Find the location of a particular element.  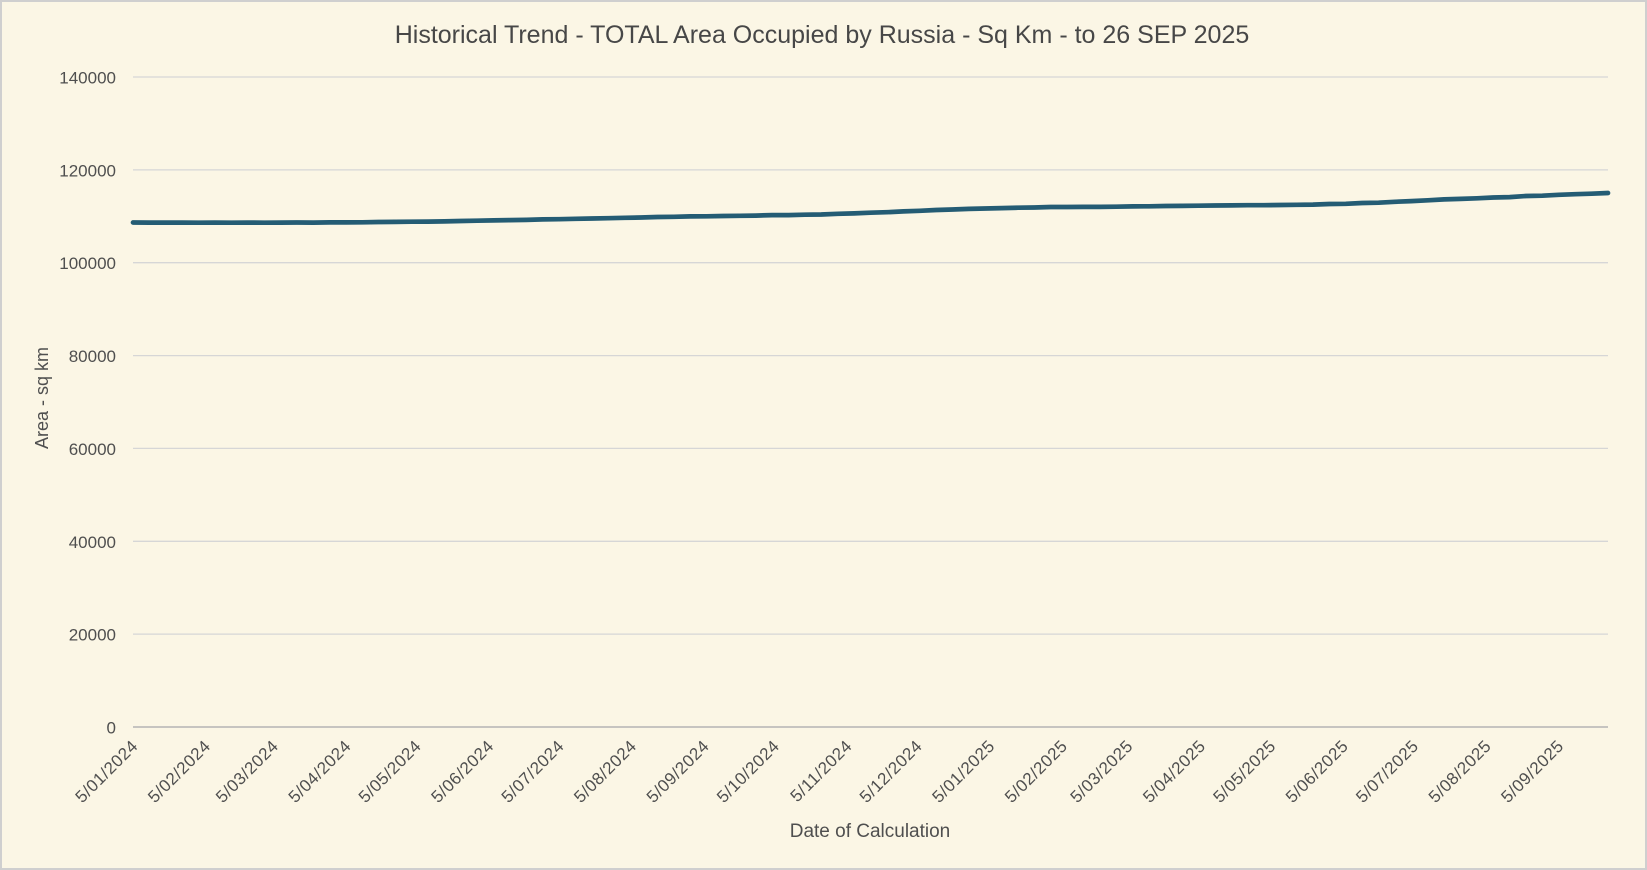

svg-text: 80000 is located at coordinates (92, 356).